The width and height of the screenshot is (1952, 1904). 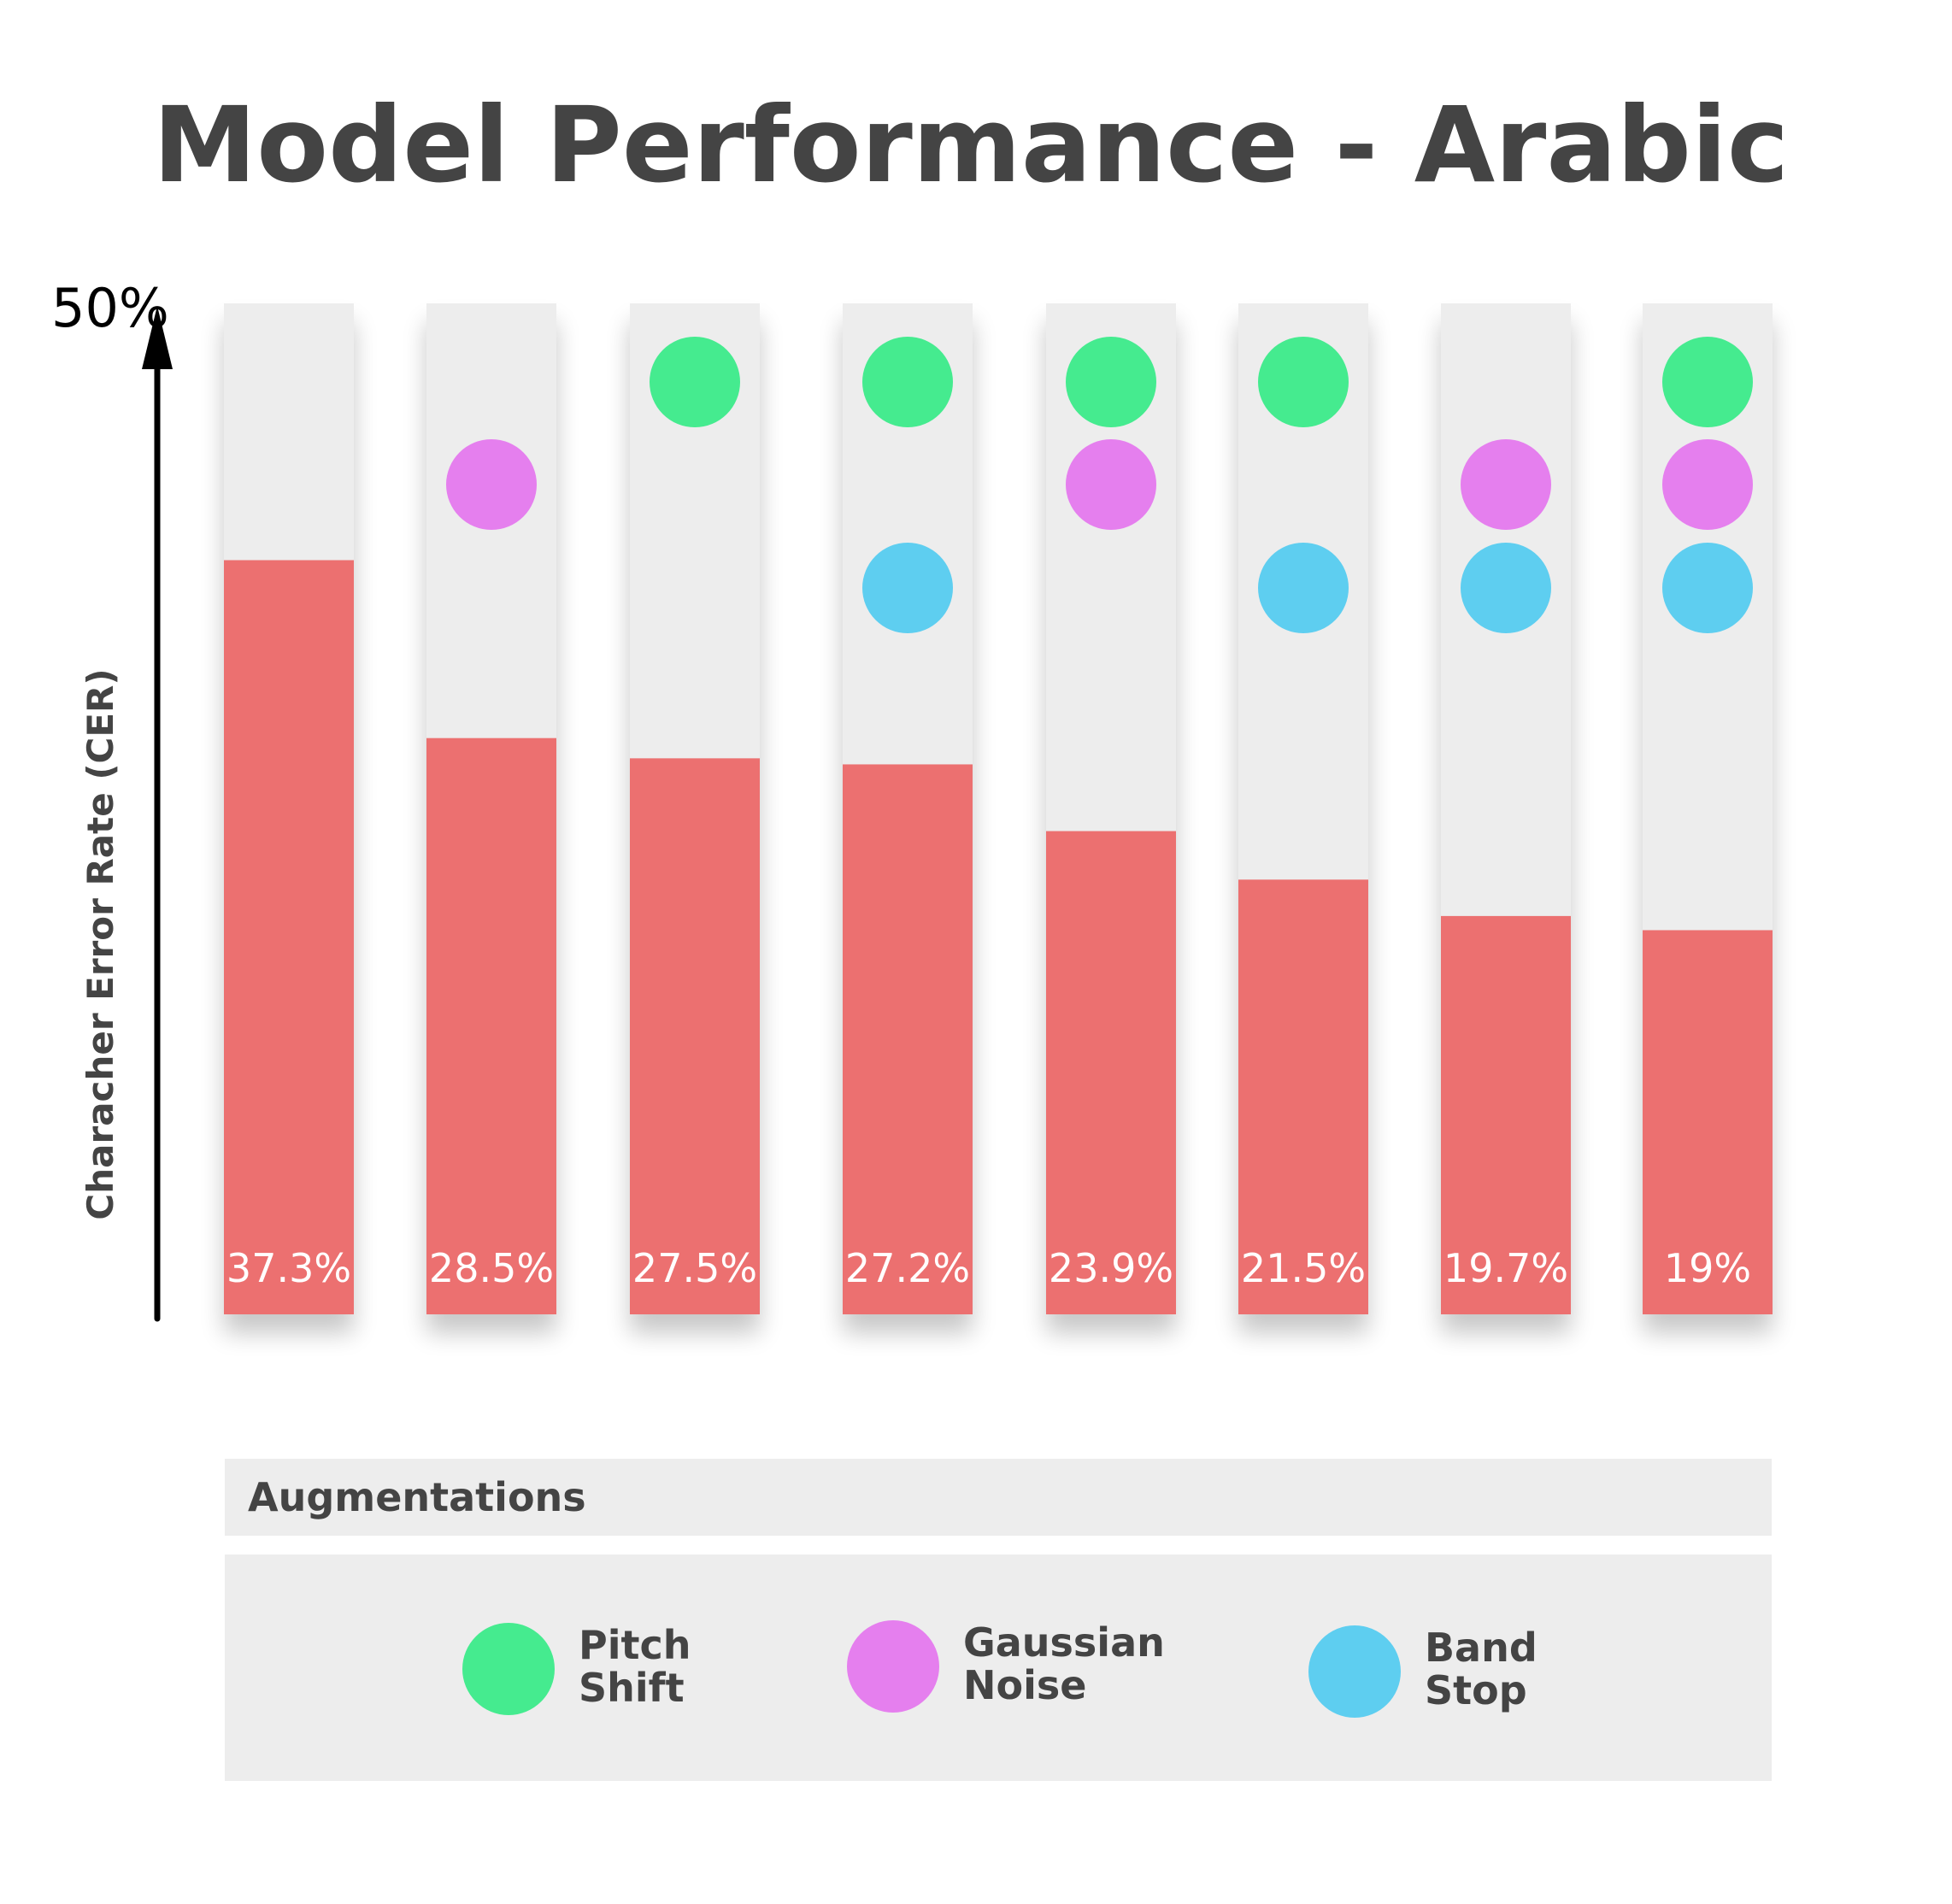 What do you see at coordinates (999, 1498) in the screenshot?
I see `legend-header` at bounding box center [999, 1498].